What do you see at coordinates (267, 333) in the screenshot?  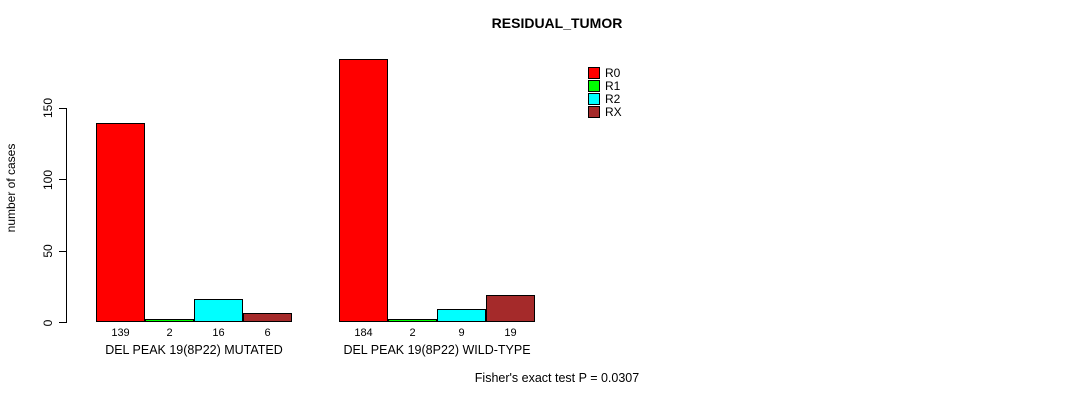 I see `bar-value-label: 6` at bounding box center [267, 333].